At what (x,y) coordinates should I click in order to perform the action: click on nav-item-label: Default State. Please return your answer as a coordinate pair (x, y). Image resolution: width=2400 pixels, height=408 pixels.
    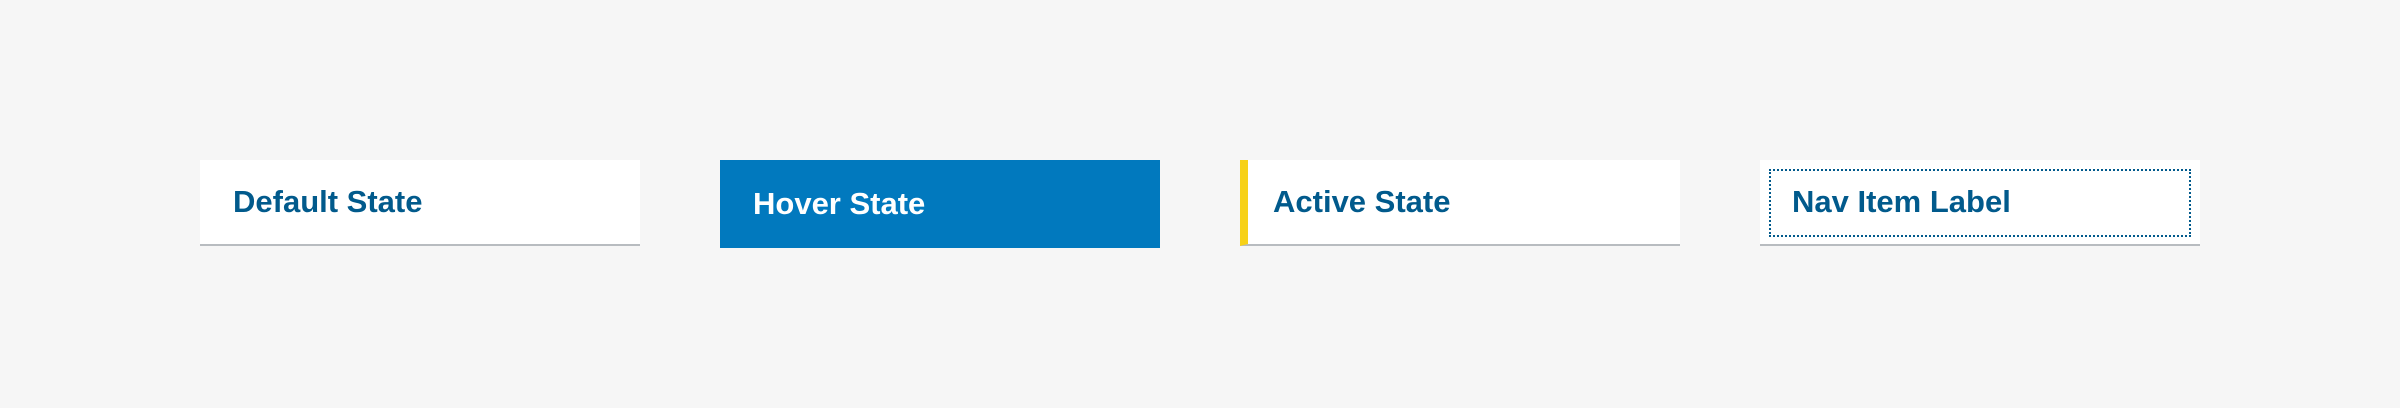
    Looking at the image, I should click on (328, 201).